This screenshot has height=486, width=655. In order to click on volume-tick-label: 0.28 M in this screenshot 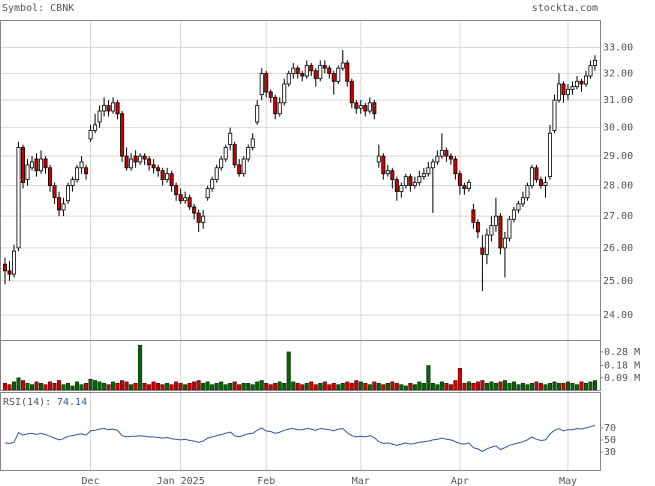, I will do `click(622, 352)`.